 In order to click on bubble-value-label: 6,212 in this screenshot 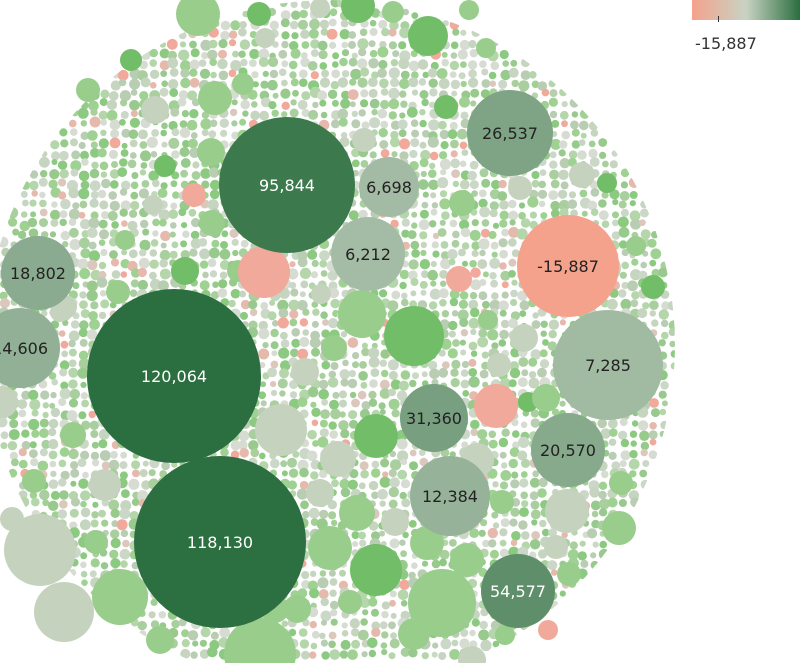, I will do `click(368, 254)`.